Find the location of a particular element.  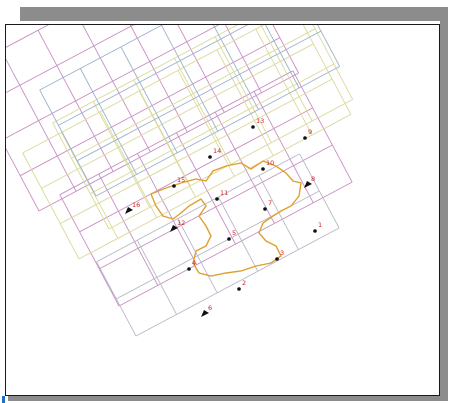

survey-boundary is located at coordinates (226, 218).